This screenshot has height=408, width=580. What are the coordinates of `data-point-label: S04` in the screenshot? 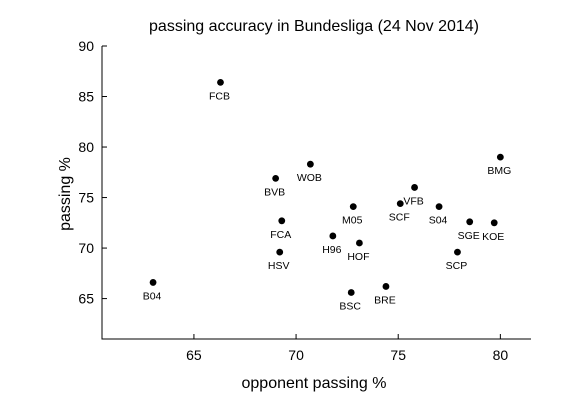 It's located at (438, 221).